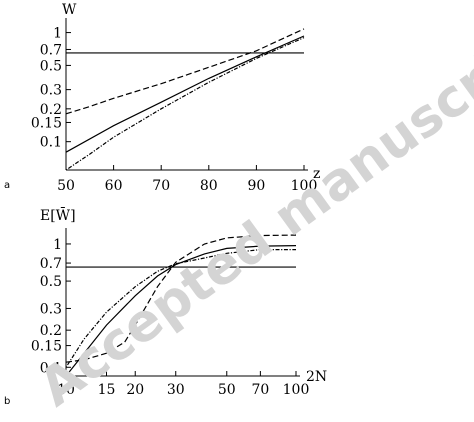 The width and height of the screenshot is (474, 422). Describe the element at coordinates (7, 185) in the screenshot. I see `panel-tag: a` at that location.